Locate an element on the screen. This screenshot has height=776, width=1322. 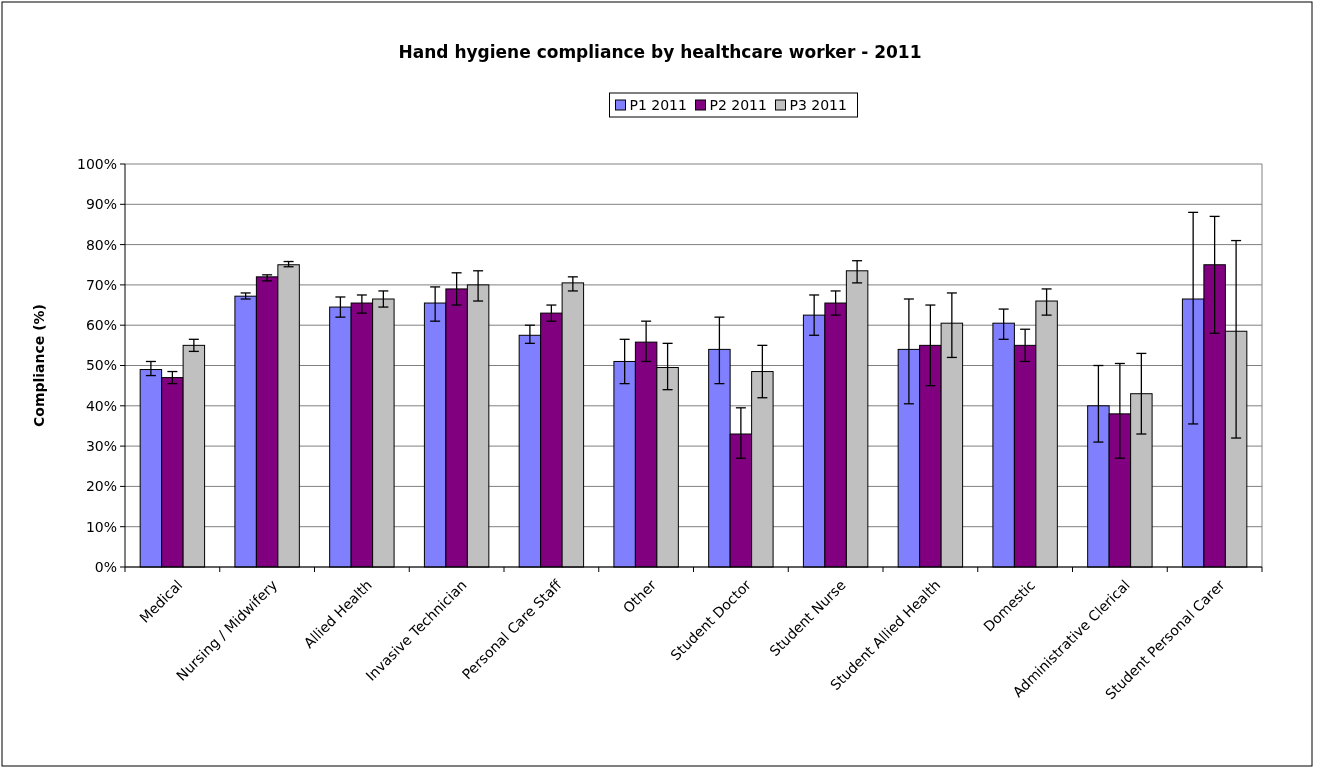
legend-label: P3 2011 is located at coordinates (818, 104).